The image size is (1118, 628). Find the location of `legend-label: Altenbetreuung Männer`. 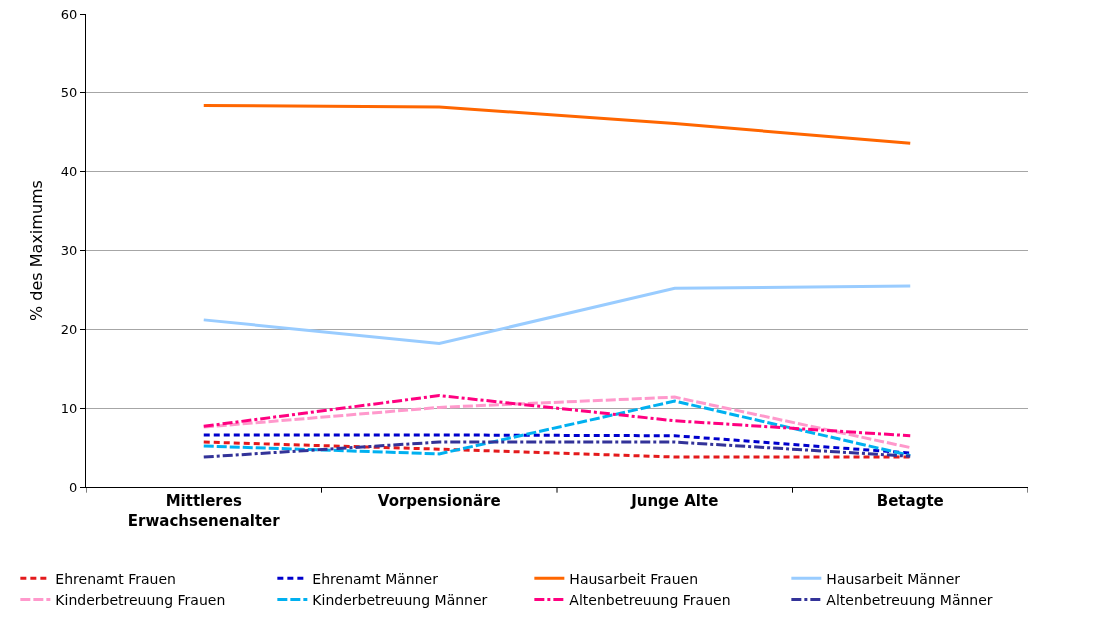

legend-label: Altenbetreuung Männer is located at coordinates (909, 599).